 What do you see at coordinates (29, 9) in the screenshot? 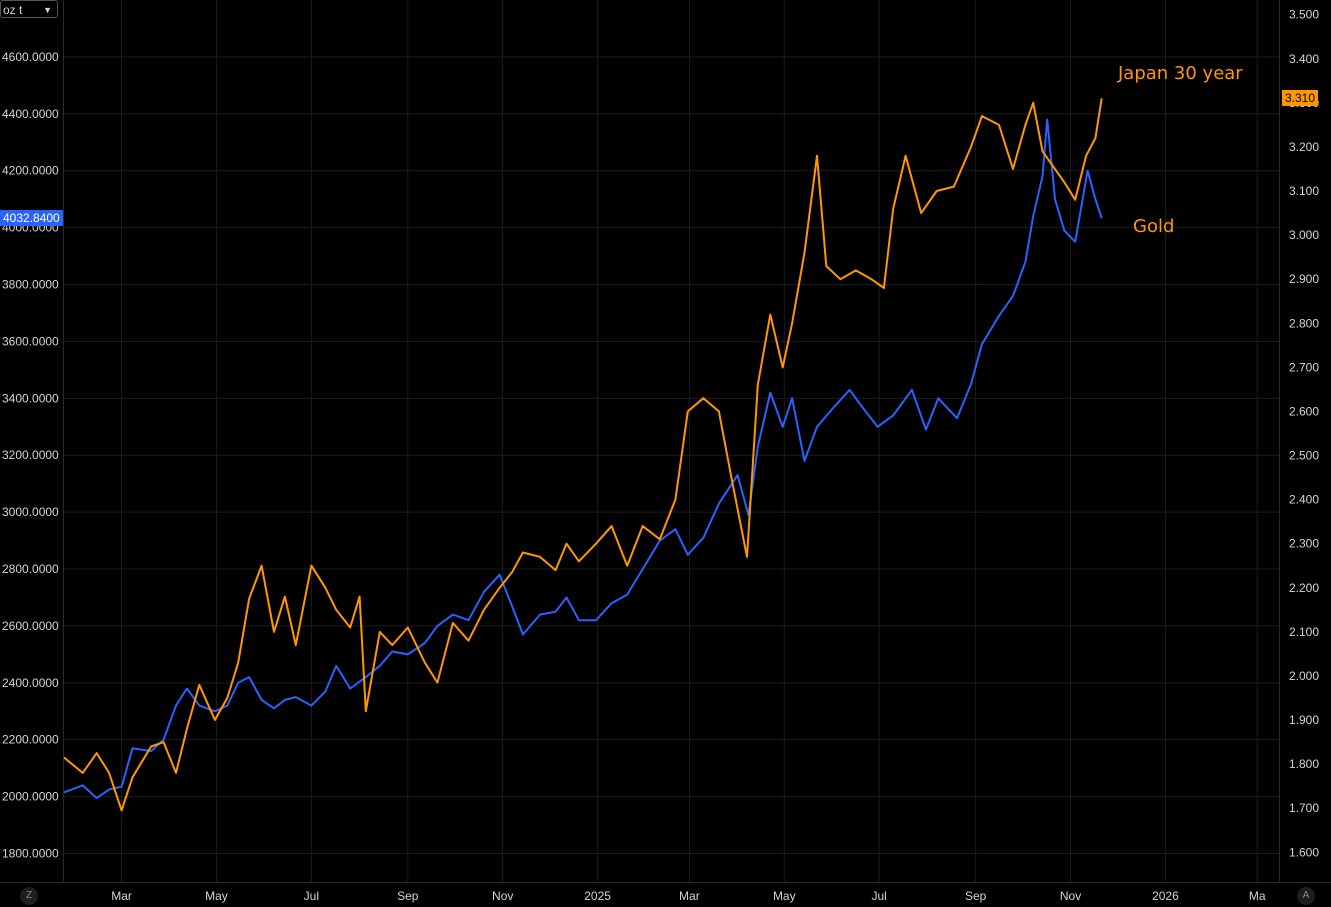
I see `unit-selector: oz t ▼` at bounding box center [29, 9].